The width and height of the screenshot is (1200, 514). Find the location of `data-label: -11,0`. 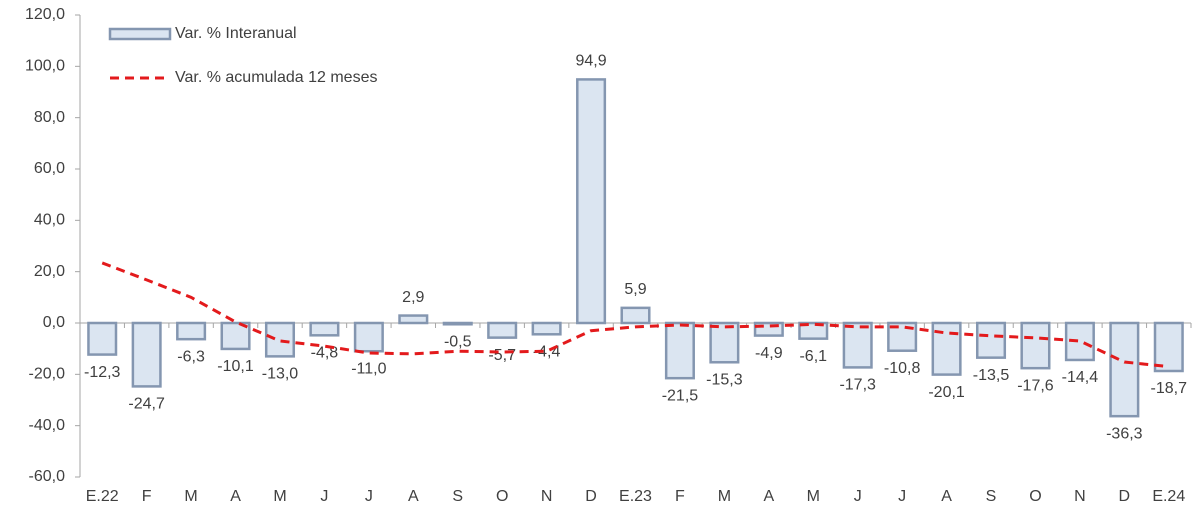

data-label: -11,0 is located at coordinates (368, 368).